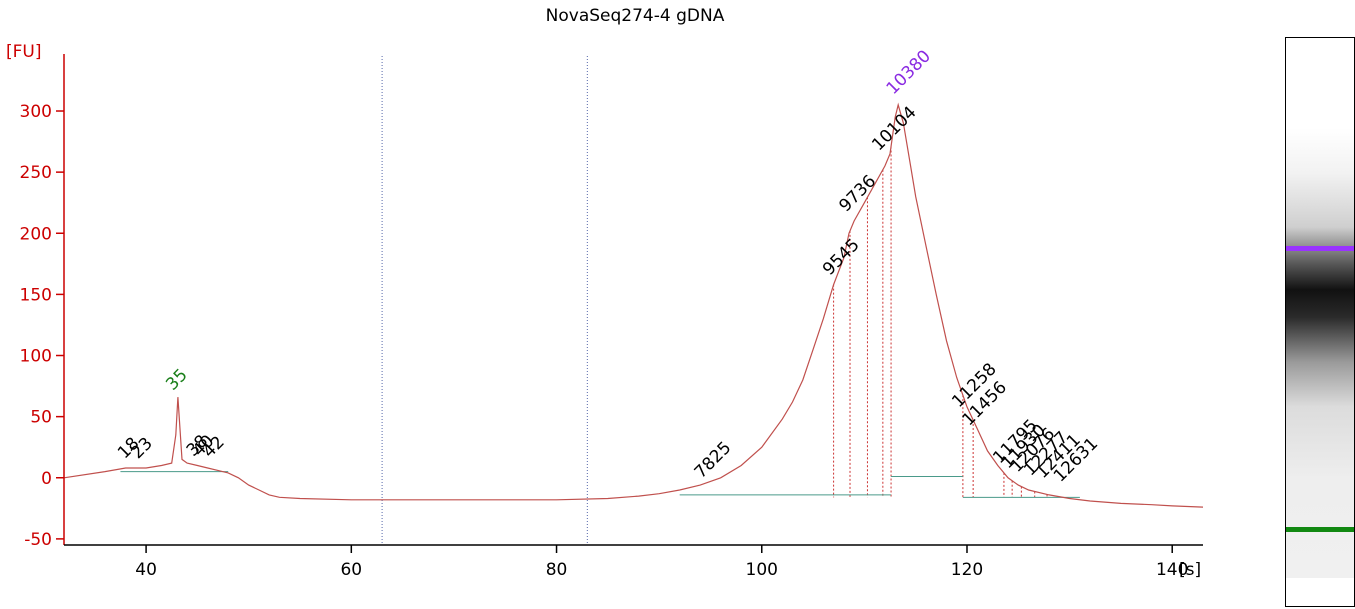 The width and height of the screenshot is (1355, 609). I want to click on peak-label: 9545, so click(841, 257).